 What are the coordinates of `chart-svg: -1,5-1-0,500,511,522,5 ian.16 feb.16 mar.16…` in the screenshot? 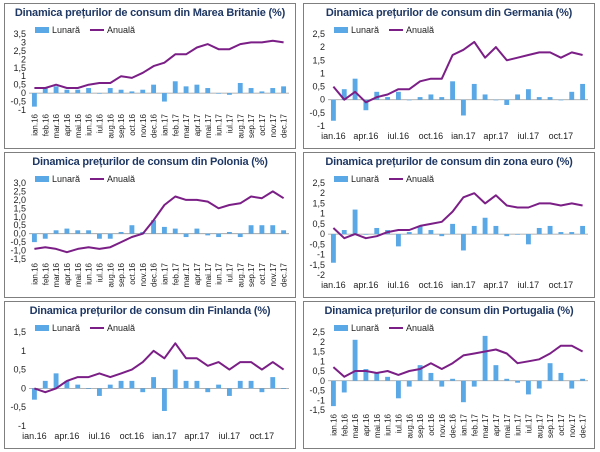 It's located at (448, 382).